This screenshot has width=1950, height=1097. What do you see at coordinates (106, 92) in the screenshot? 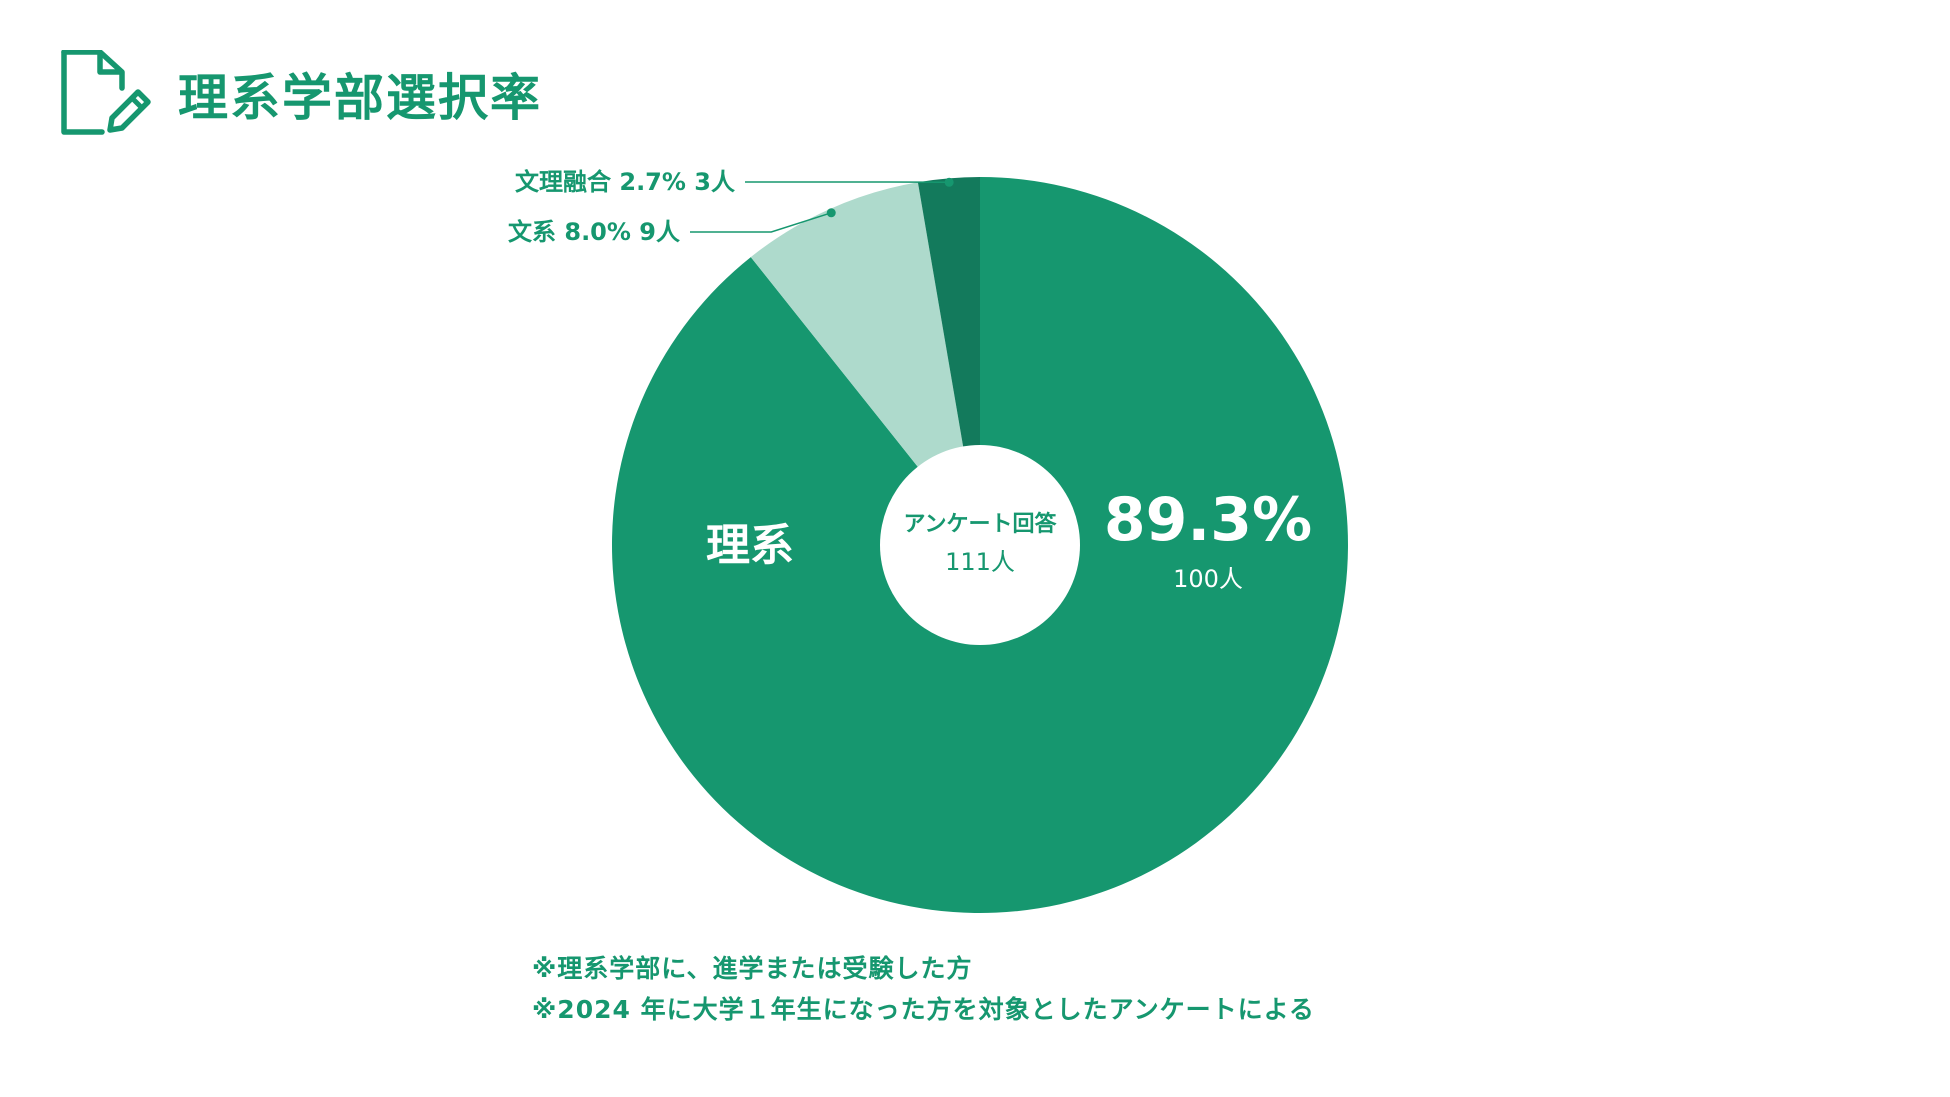
I see `document-edit-icon` at bounding box center [106, 92].